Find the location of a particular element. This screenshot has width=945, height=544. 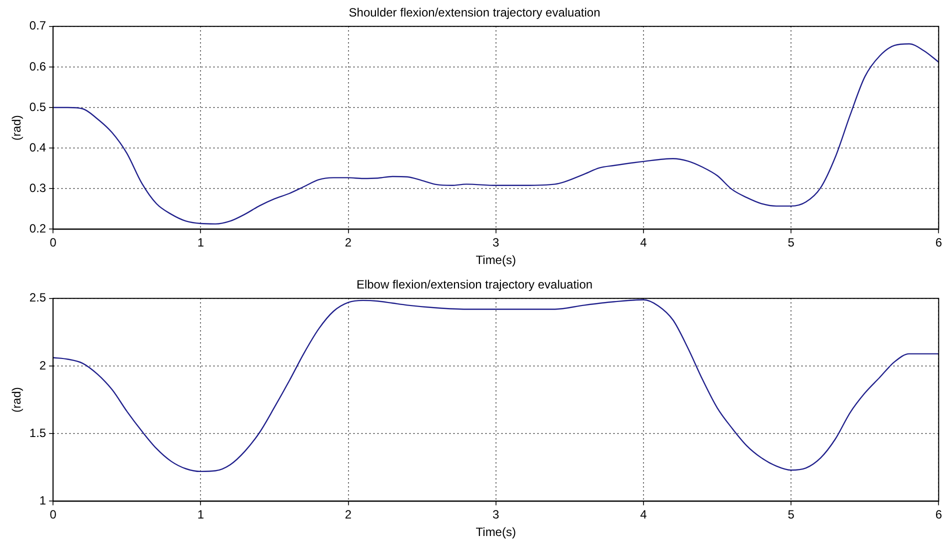

y-tick-label: 0.6 is located at coordinates (37, 66).